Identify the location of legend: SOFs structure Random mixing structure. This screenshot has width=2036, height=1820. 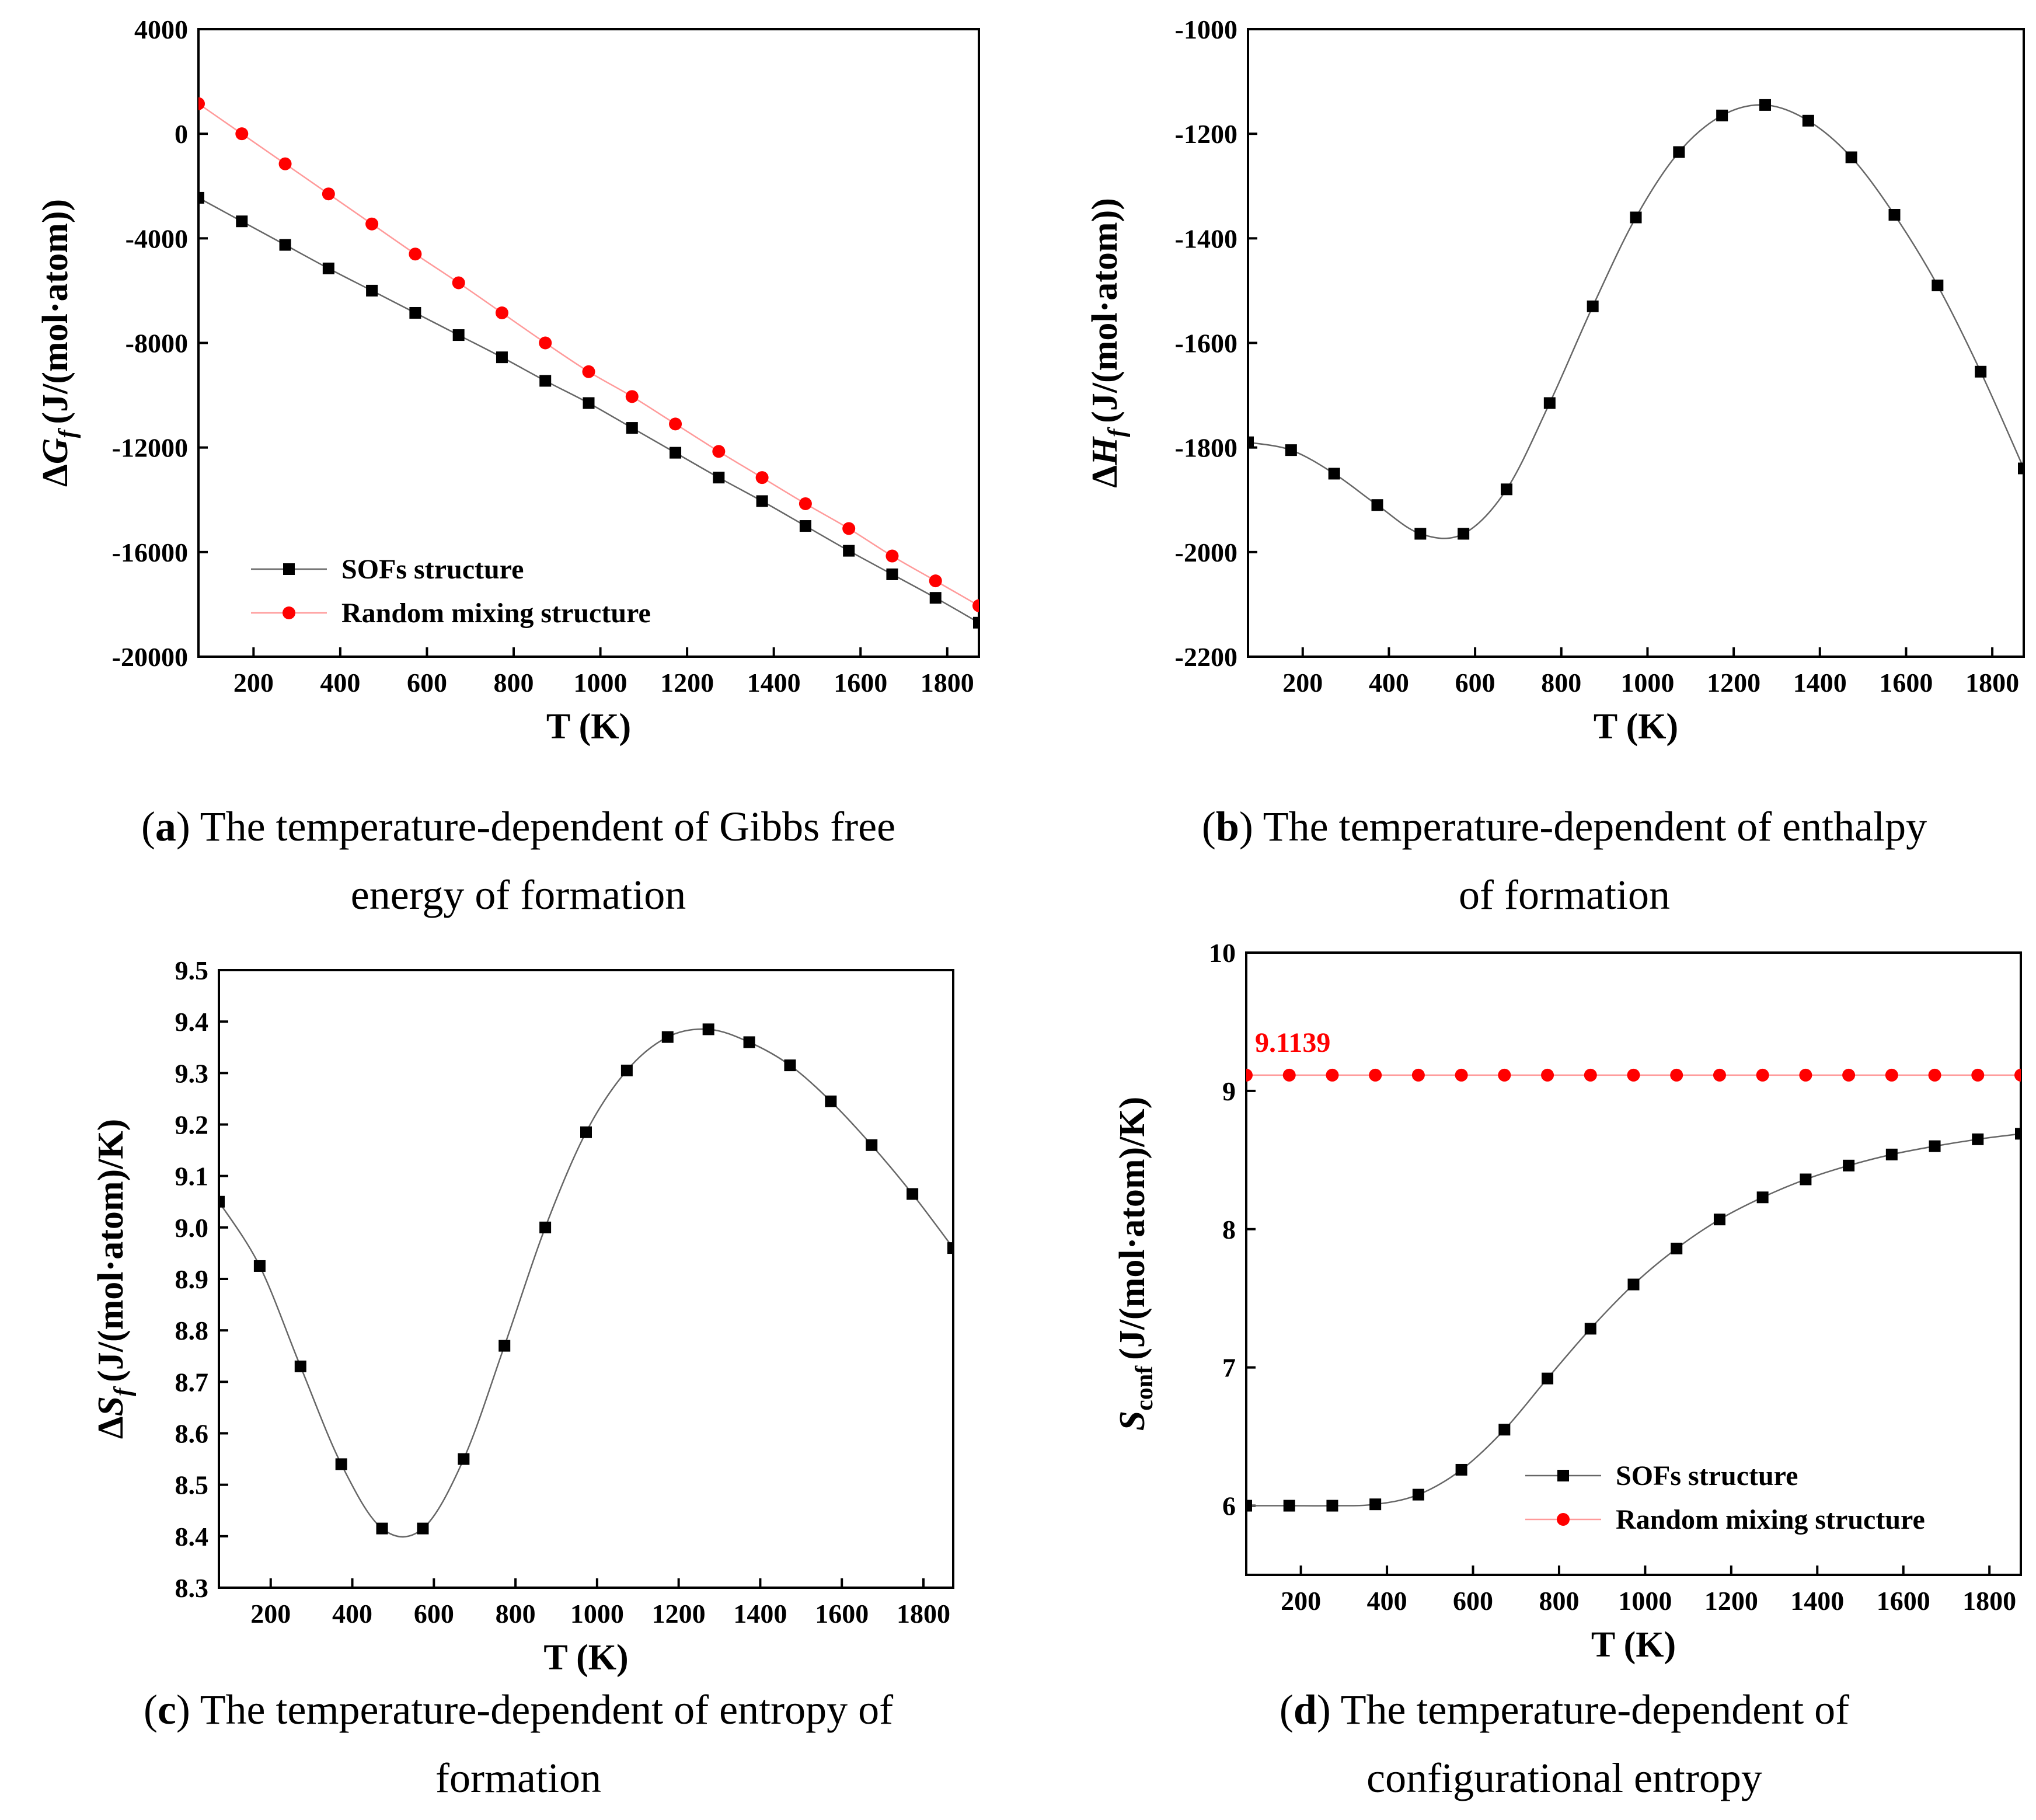
(1725, 1497).